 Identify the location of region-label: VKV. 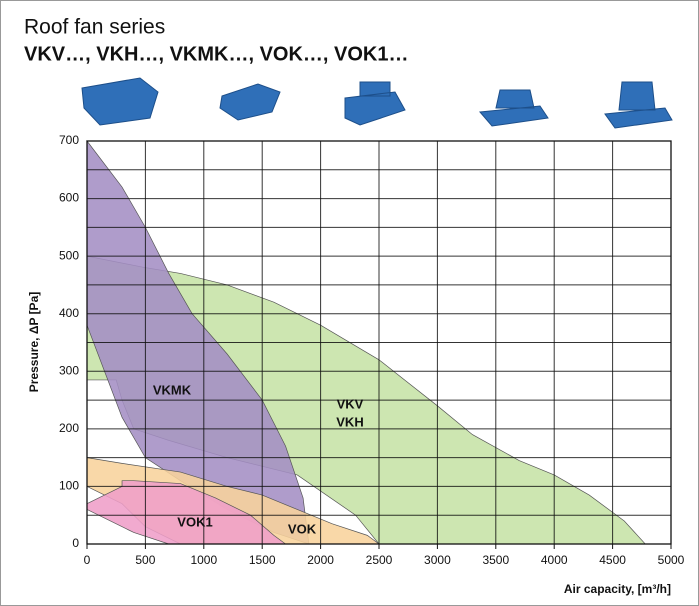
(350, 403).